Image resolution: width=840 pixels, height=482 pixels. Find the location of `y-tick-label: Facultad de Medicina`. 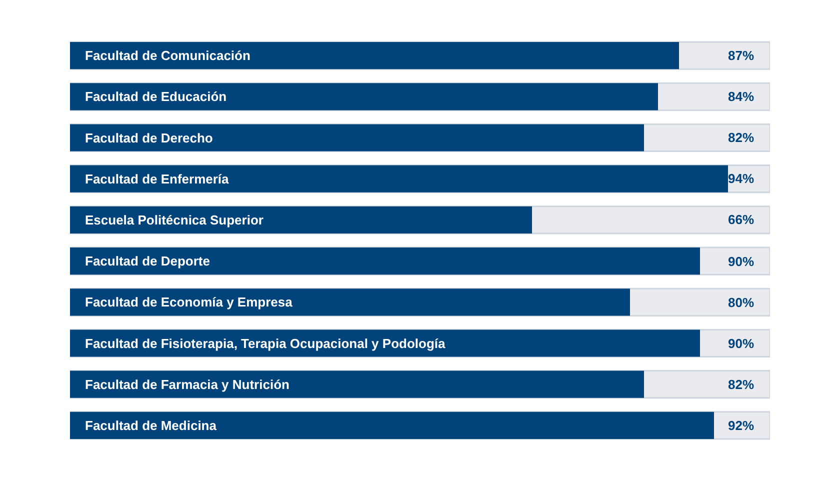

y-tick-label: Facultad de Medicina is located at coordinates (151, 425).